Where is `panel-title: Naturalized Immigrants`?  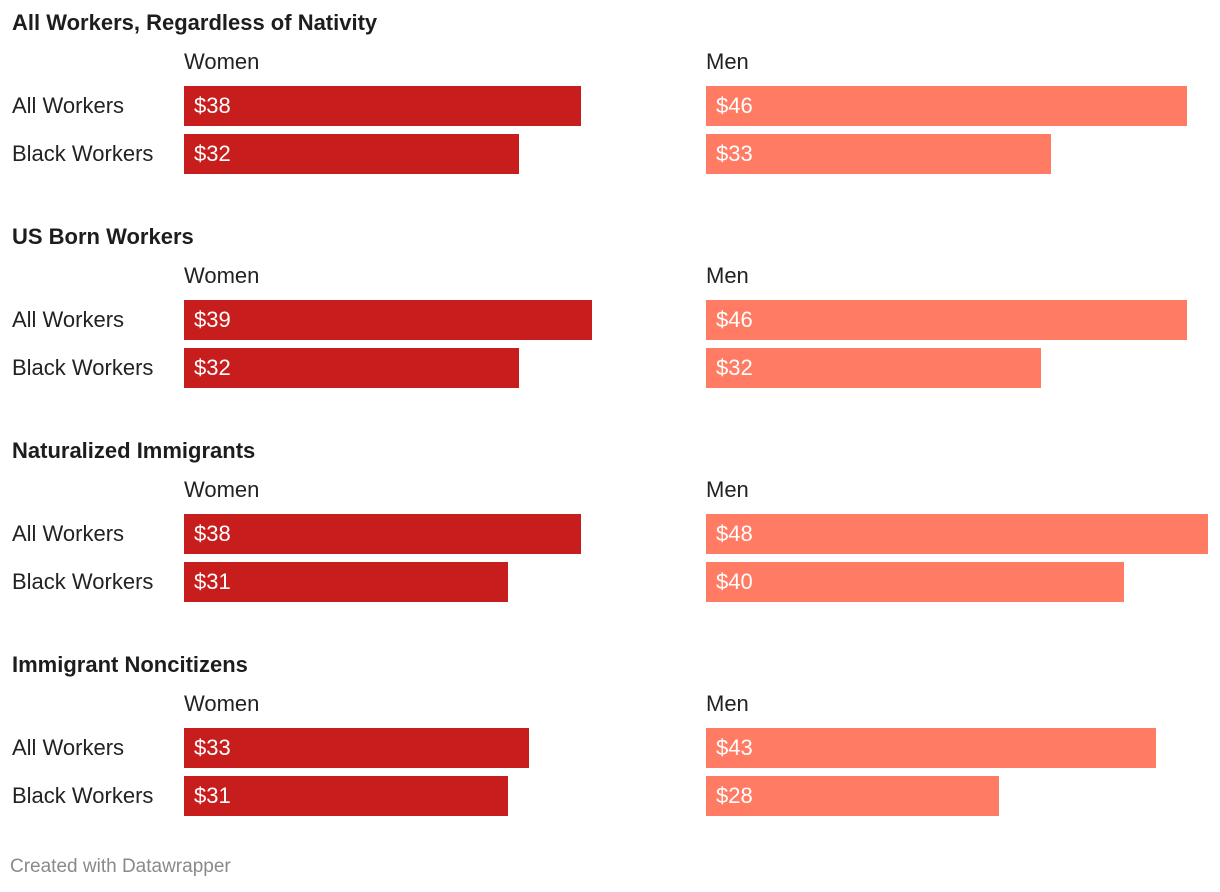 panel-title: Naturalized Immigrants is located at coordinates (134, 450).